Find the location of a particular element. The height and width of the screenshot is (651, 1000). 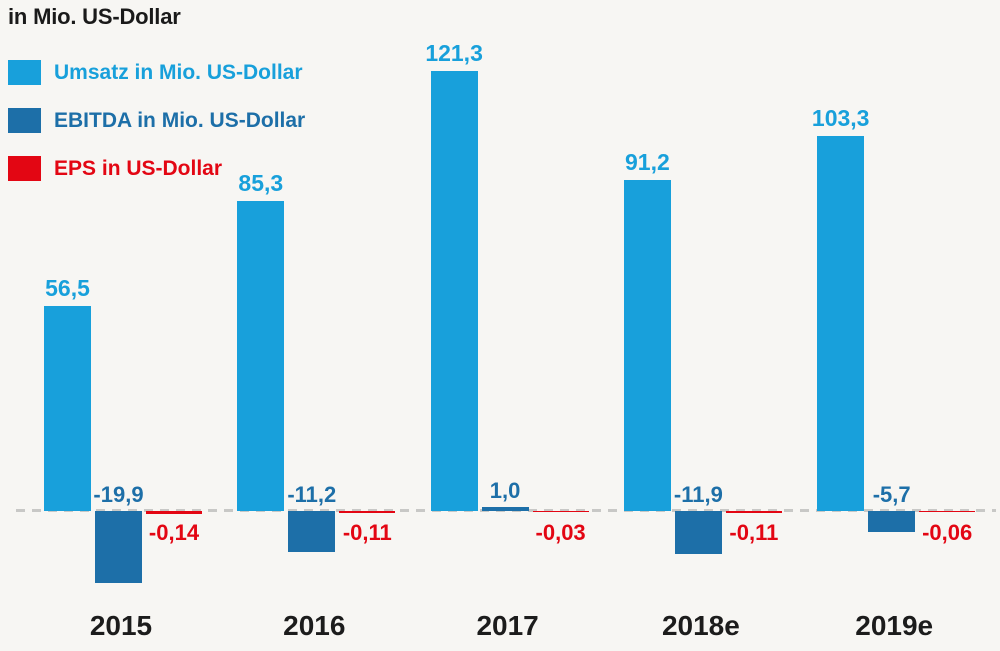

eps-bar-2016 is located at coordinates (367, 512).